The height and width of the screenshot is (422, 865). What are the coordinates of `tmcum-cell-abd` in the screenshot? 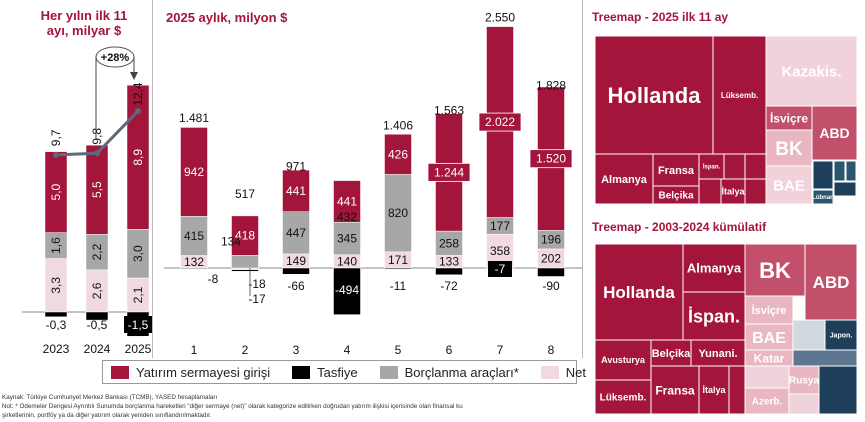 It's located at (830, 282).